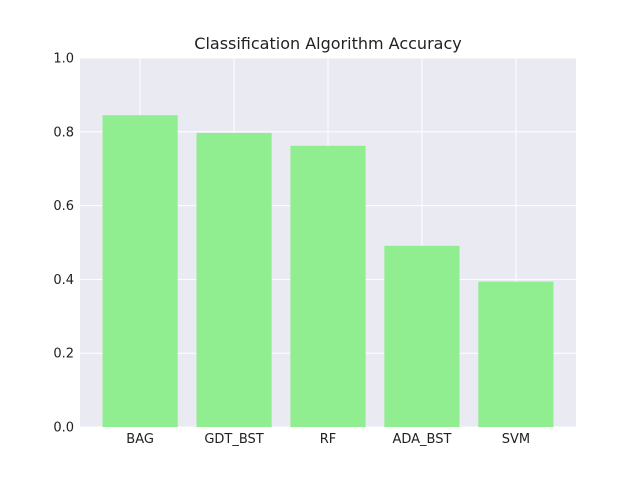 The width and height of the screenshot is (640, 480). What do you see at coordinates (516, 354) in the screenshot?
I see `bar-svm` at bounding box center [516, 354].